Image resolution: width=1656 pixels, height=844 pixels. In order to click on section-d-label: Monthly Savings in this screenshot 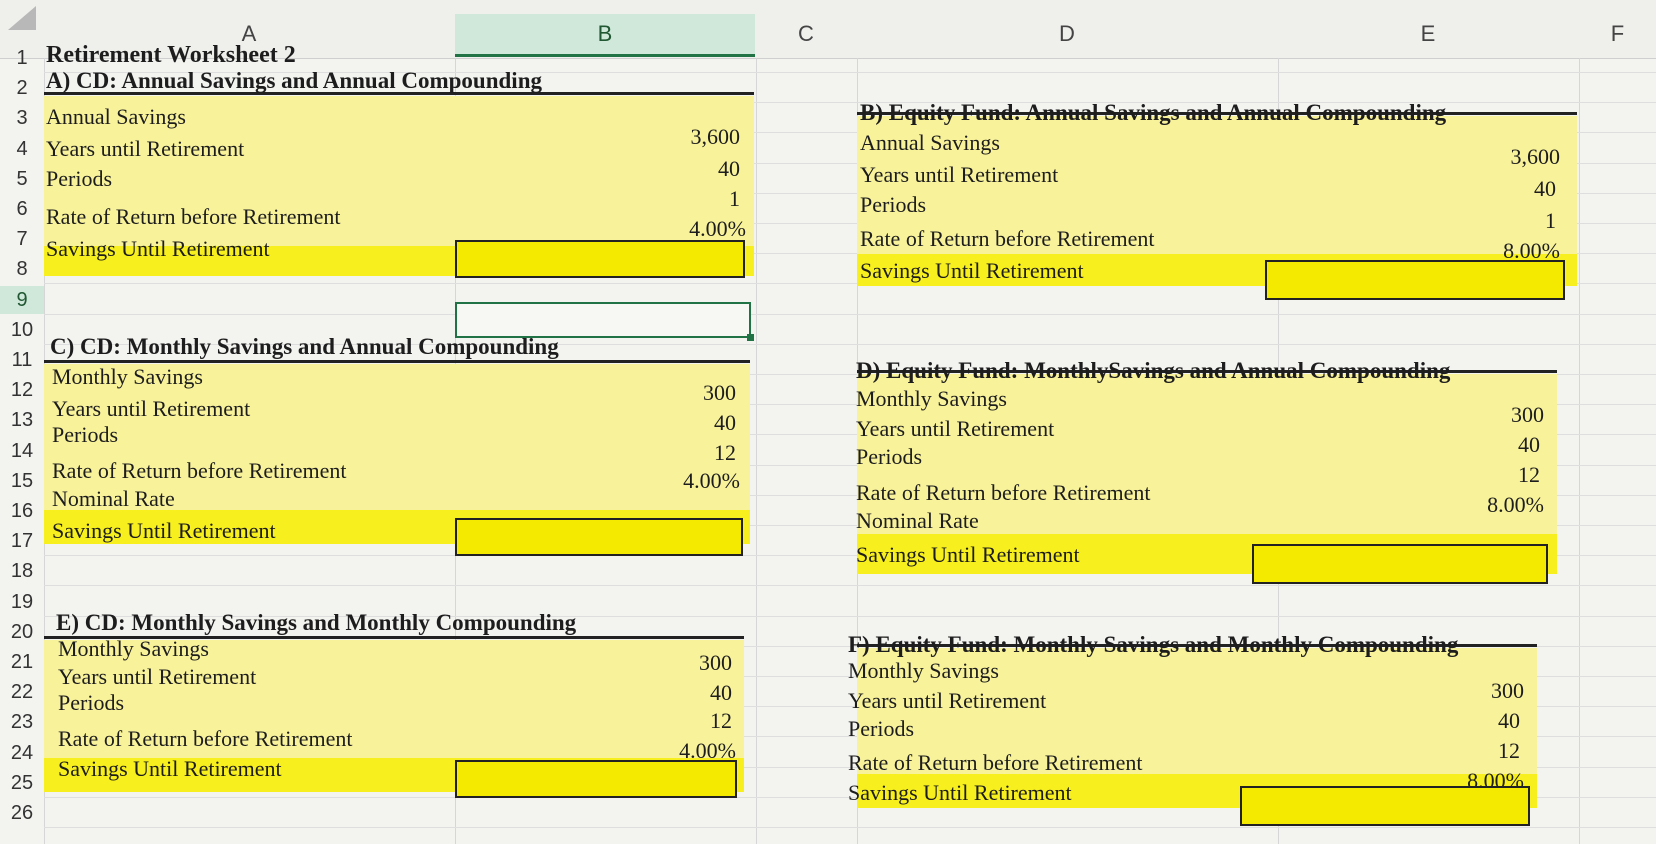, I will do `click(931, 398)`.